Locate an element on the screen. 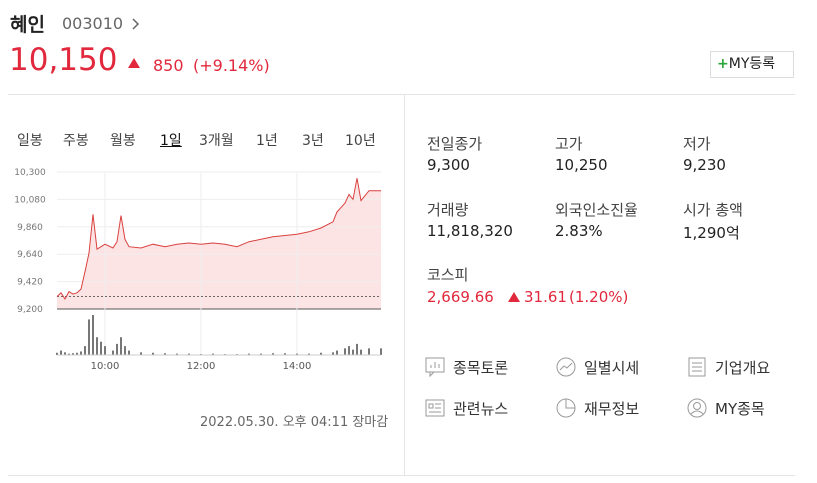 This screenshot has height=483, width=817. change-pct: (+9.14%) is located at coordinates (231, 65).